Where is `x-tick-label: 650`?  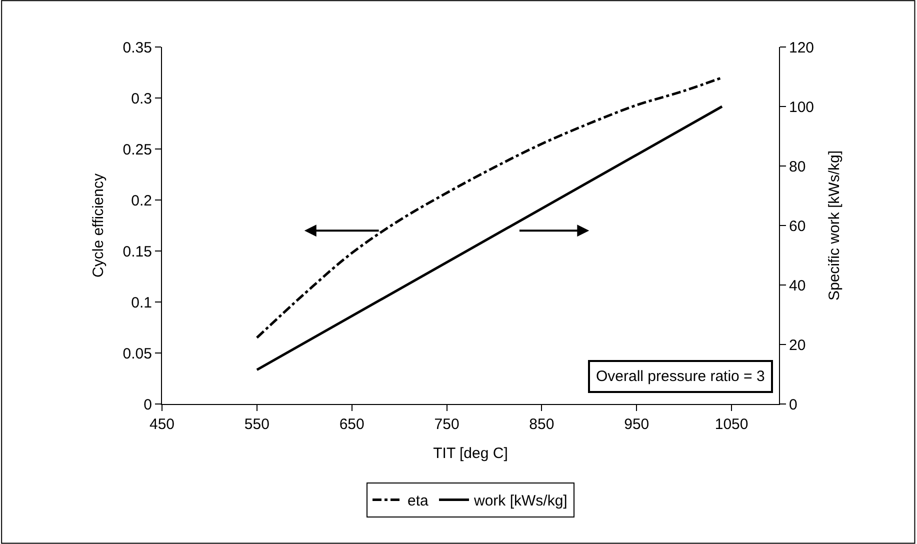
x-tick-label: 650 is located at coordinates (351, 424).